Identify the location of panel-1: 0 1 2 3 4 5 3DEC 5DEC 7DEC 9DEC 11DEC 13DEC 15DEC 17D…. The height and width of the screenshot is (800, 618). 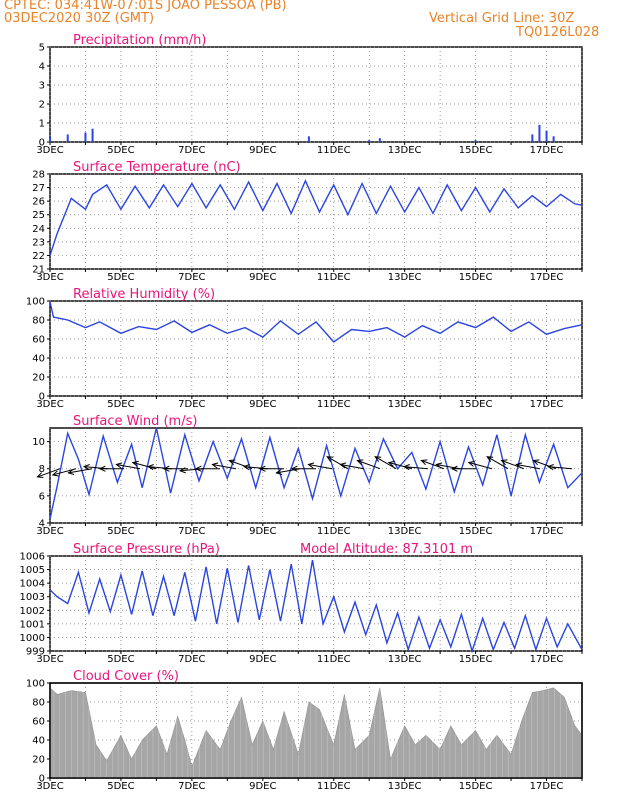
(309, 94).